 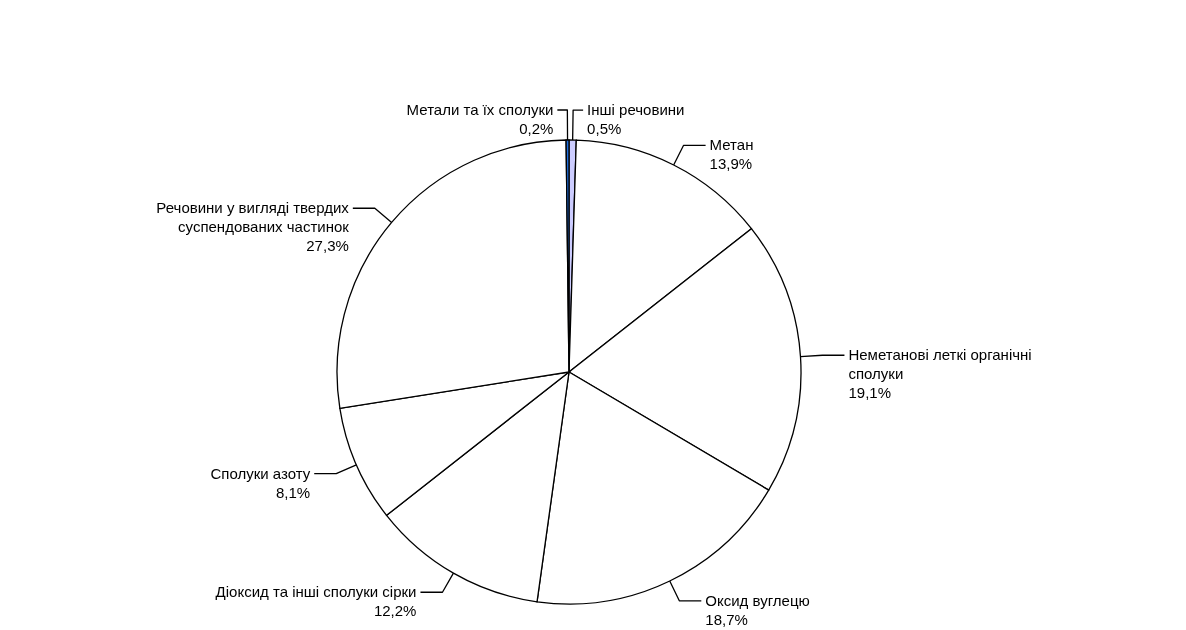 What do you see at coordinates (316, 592) in the screenshot?
I see `slice-label: Діоксид та інші сполуки сірки` at bounding box center [316, 592].